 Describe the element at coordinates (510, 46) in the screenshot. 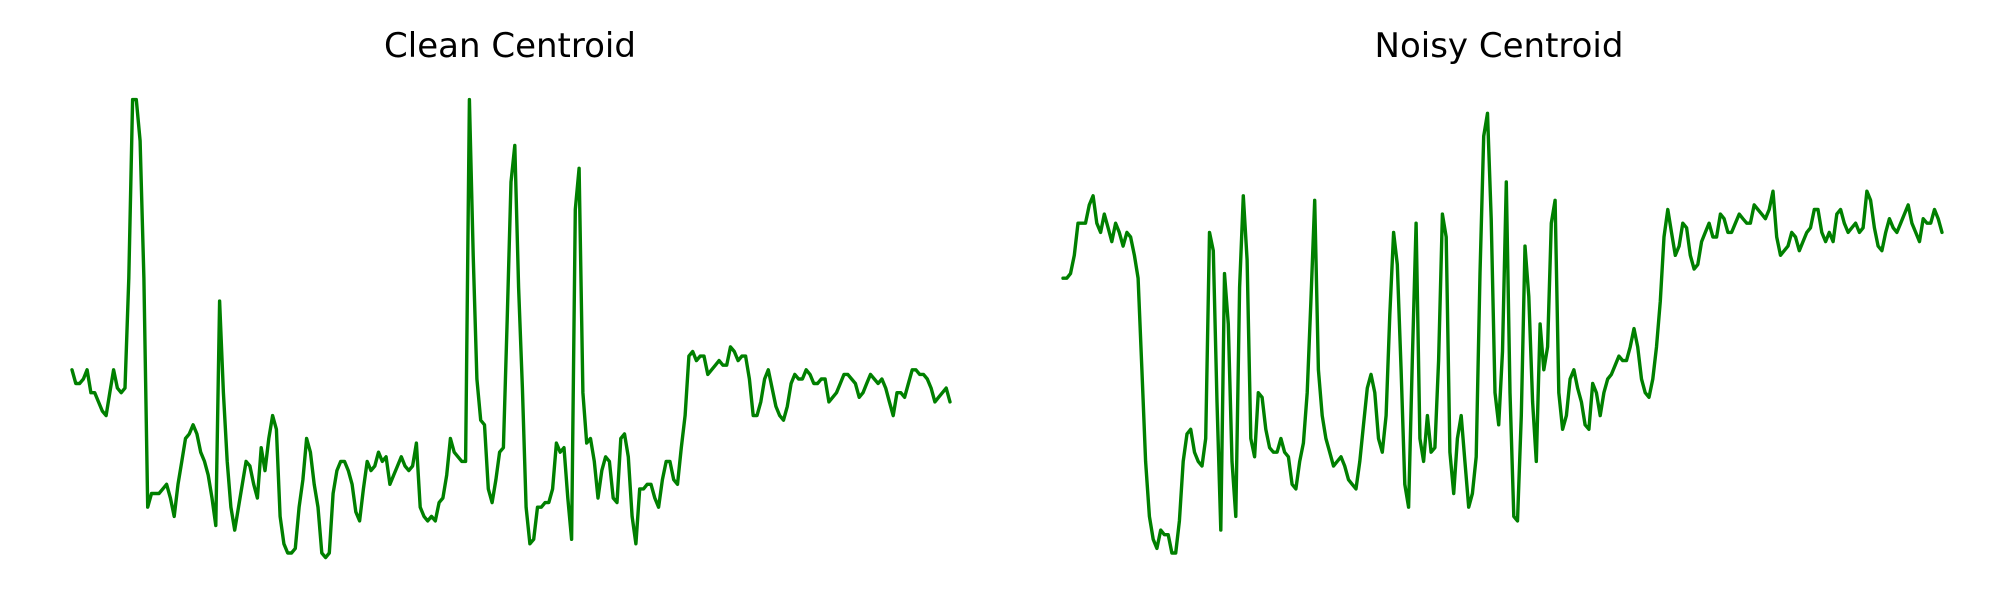

I see `clean-centroid-title: Clean Centroid` at that location.